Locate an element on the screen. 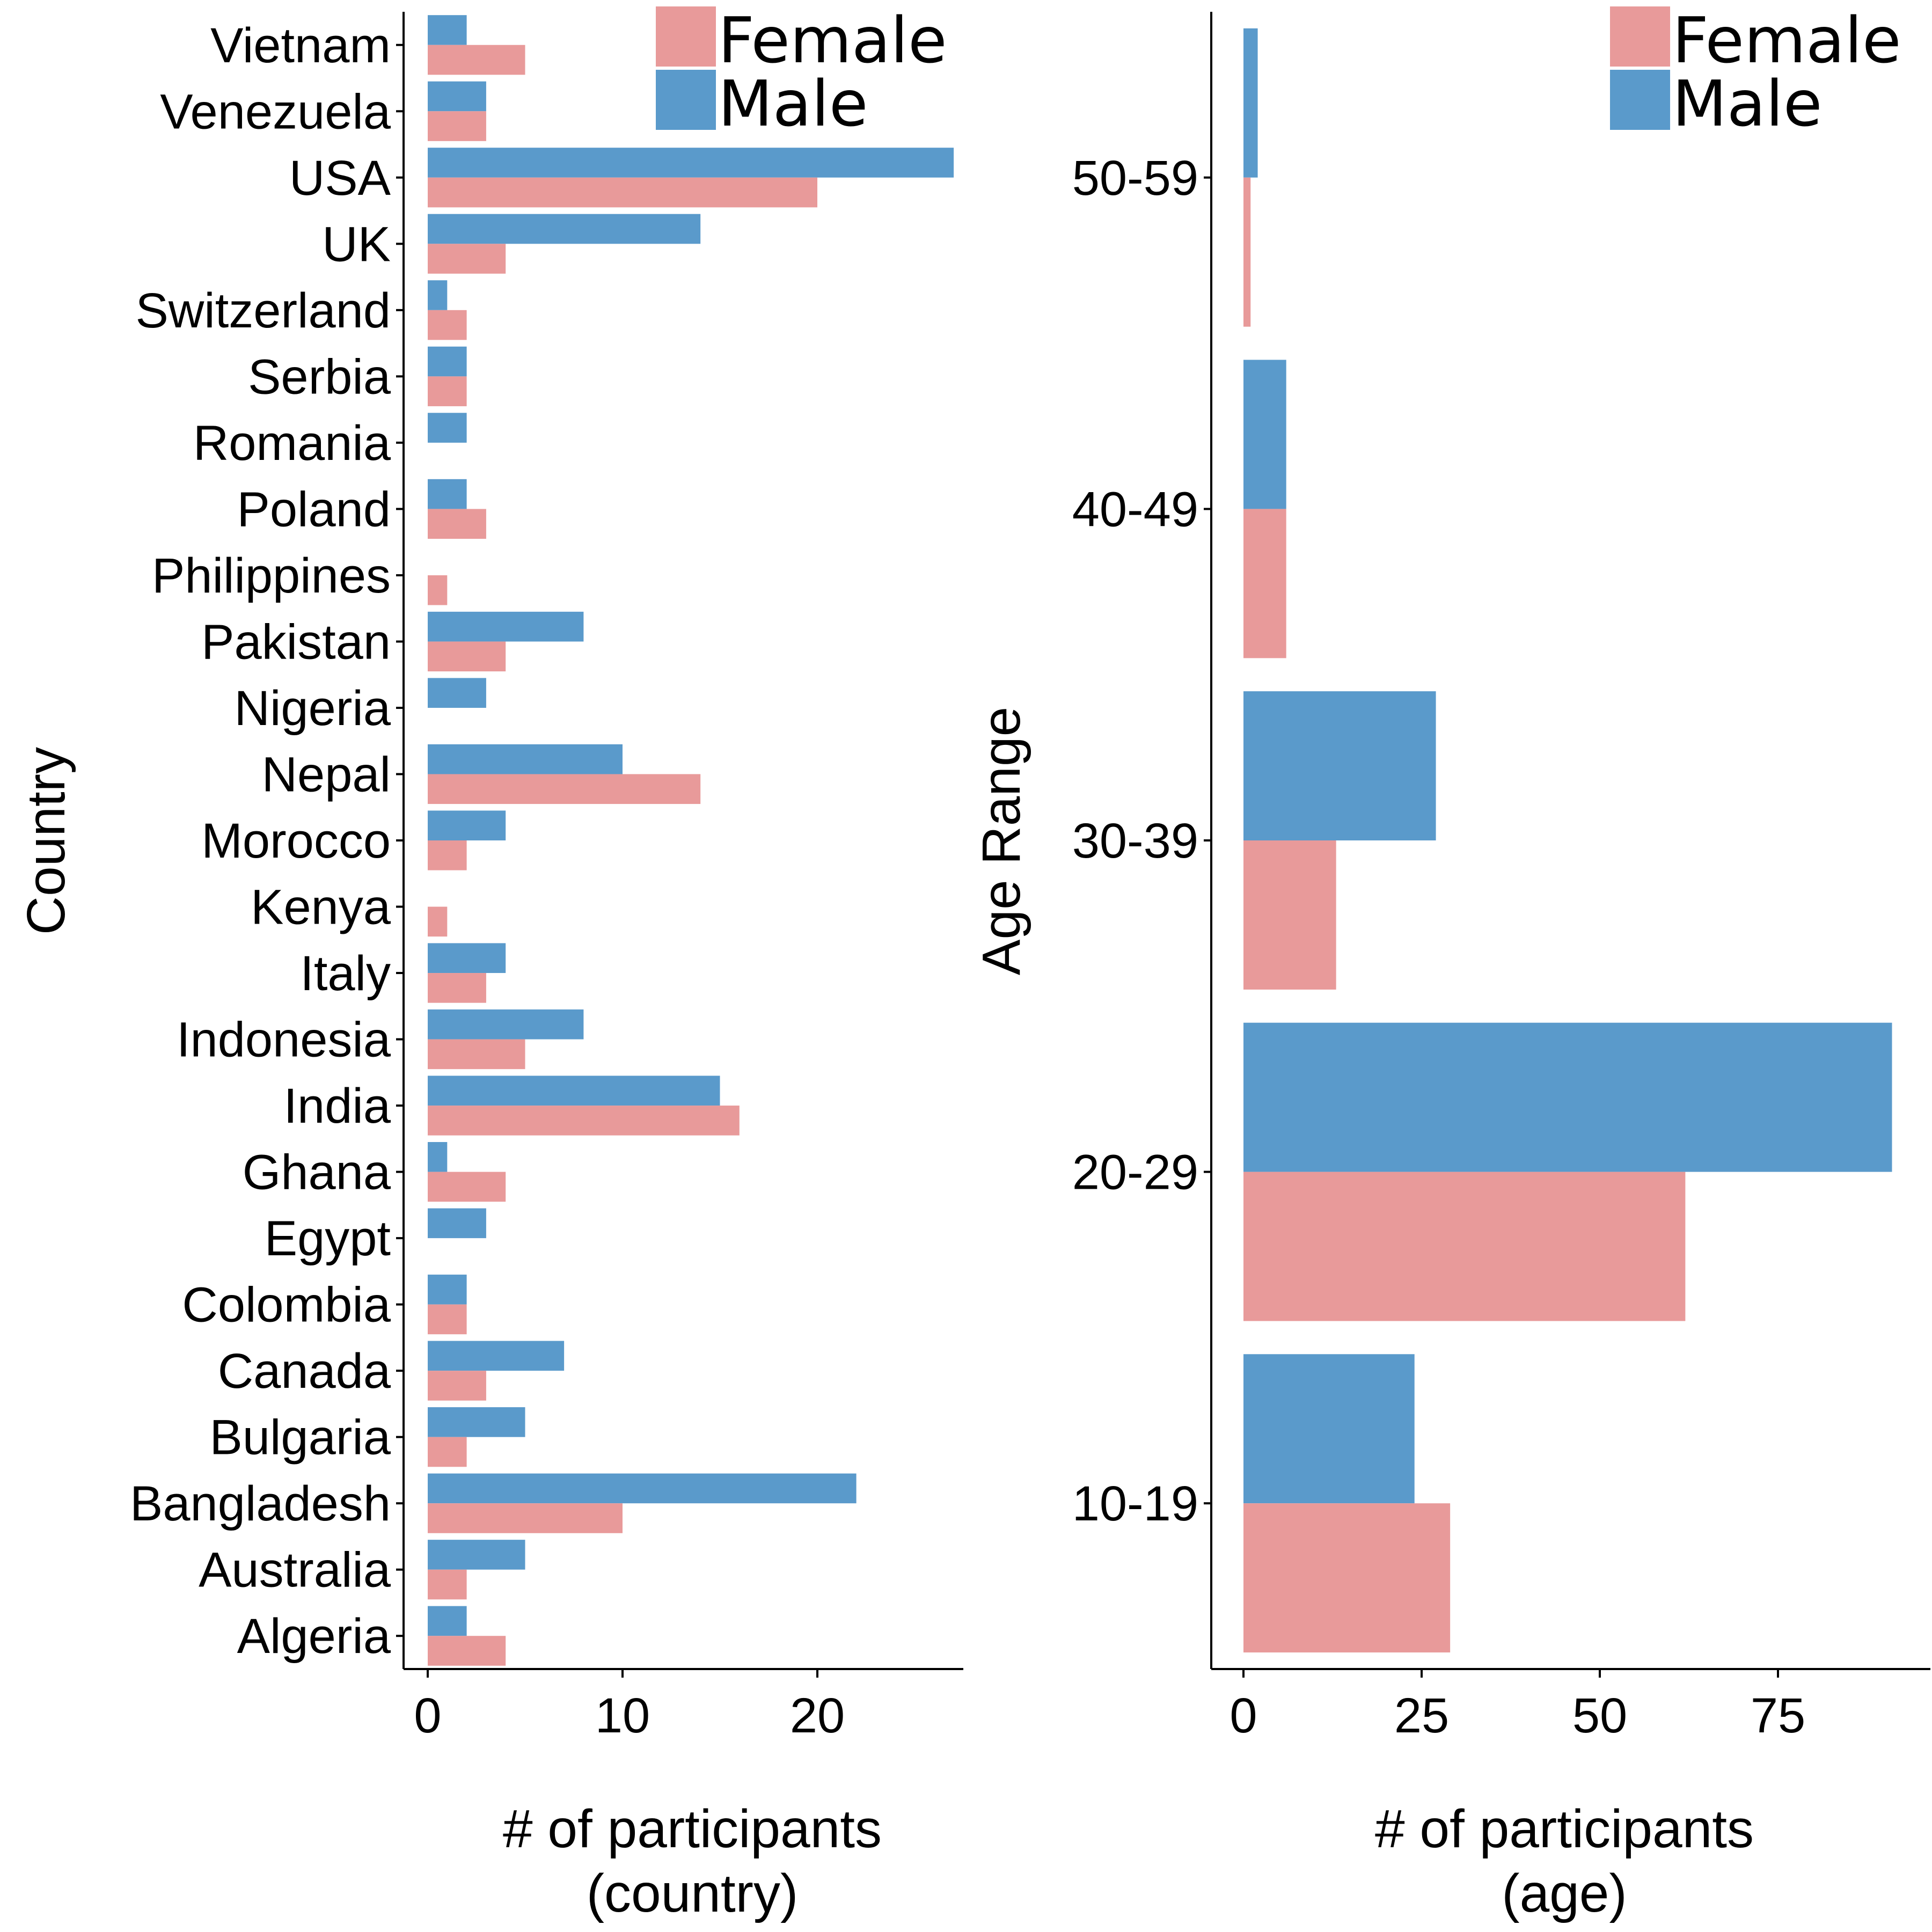 The image size is (1932, 1932). country-bar-female-usa is located at coordinates (622, 192).